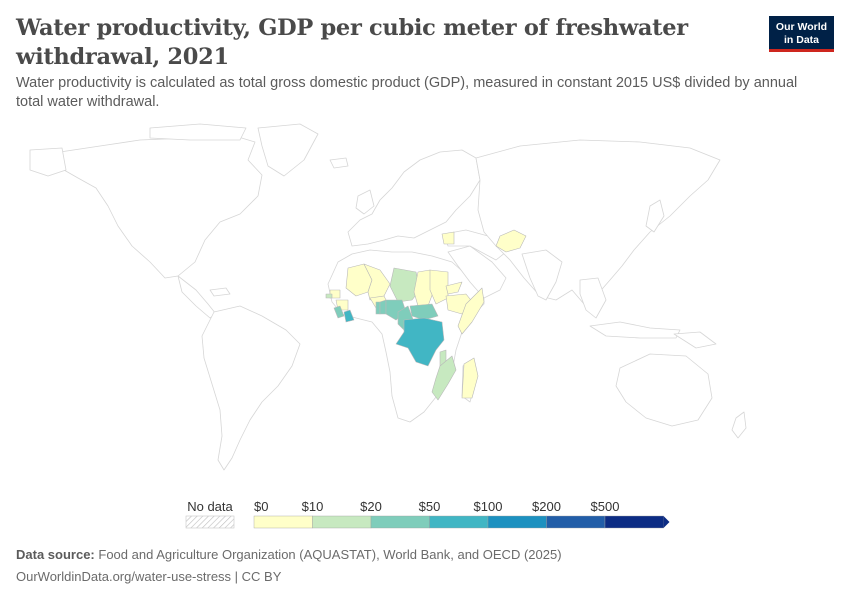 The width and height of the screenshot is (850, 600). I want to click on arabian-peninsula-land, so click(477, 272).